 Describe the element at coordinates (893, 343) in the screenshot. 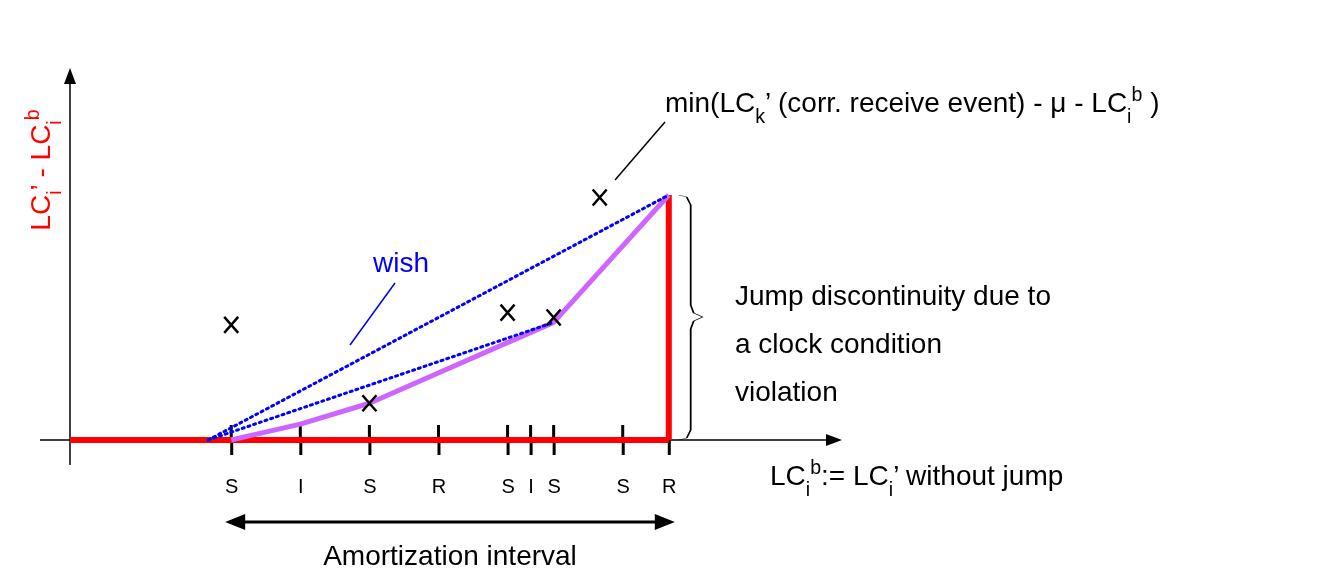

I see `annotation: Jump discontinuity due to a clock condition violation` at that location.